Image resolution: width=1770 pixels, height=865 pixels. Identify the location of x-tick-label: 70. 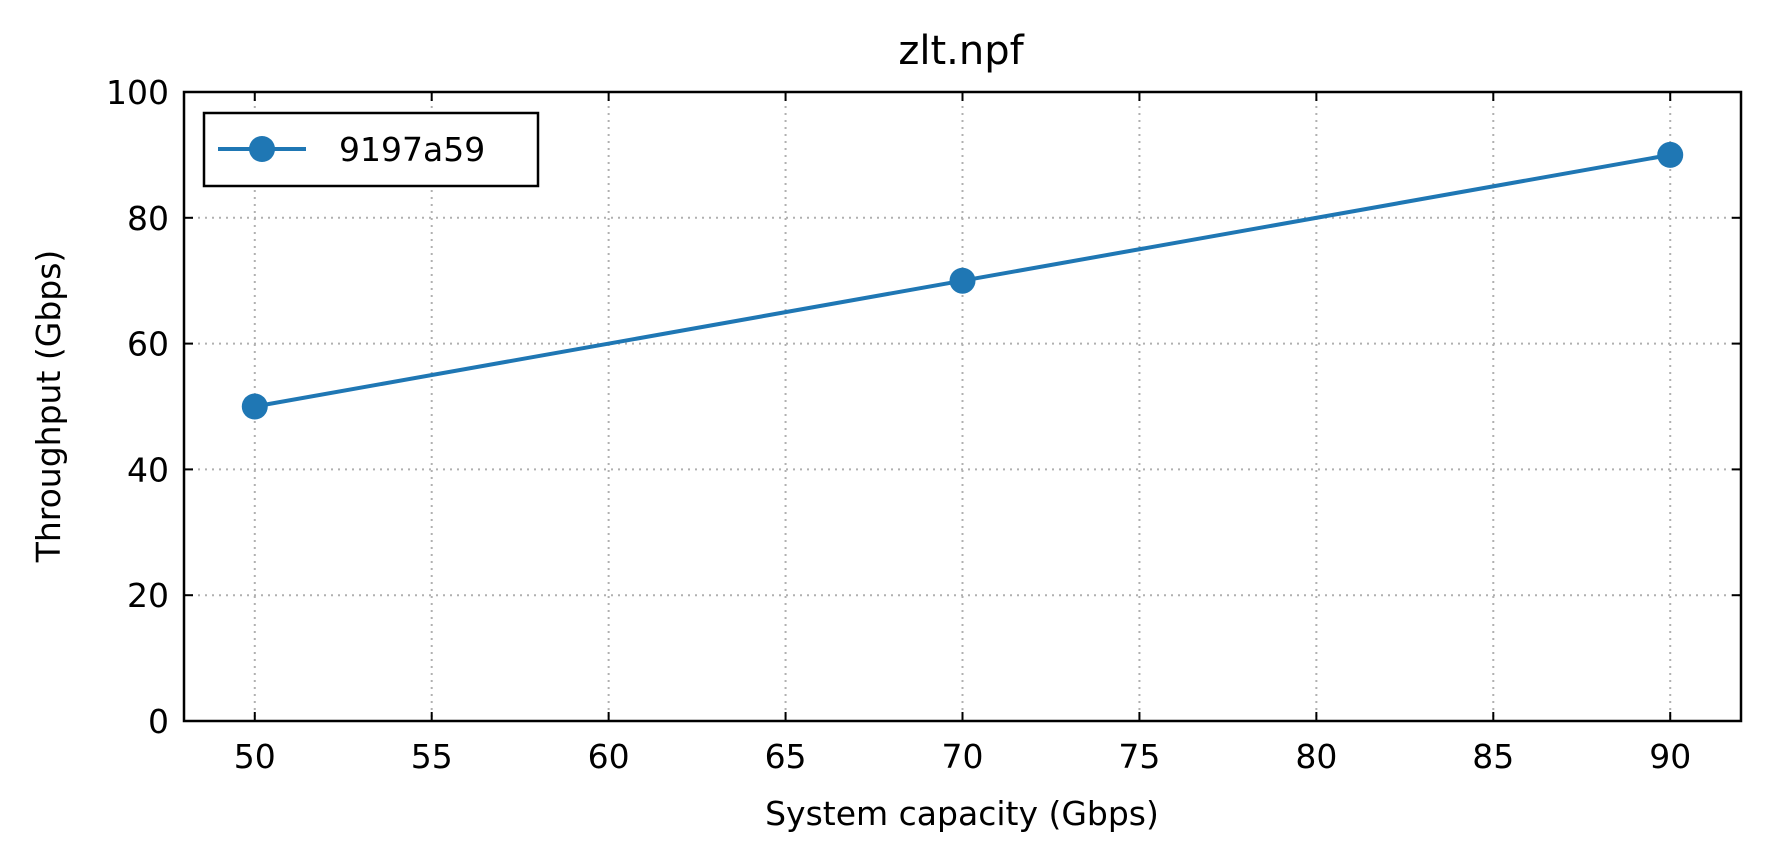
(963, 756).